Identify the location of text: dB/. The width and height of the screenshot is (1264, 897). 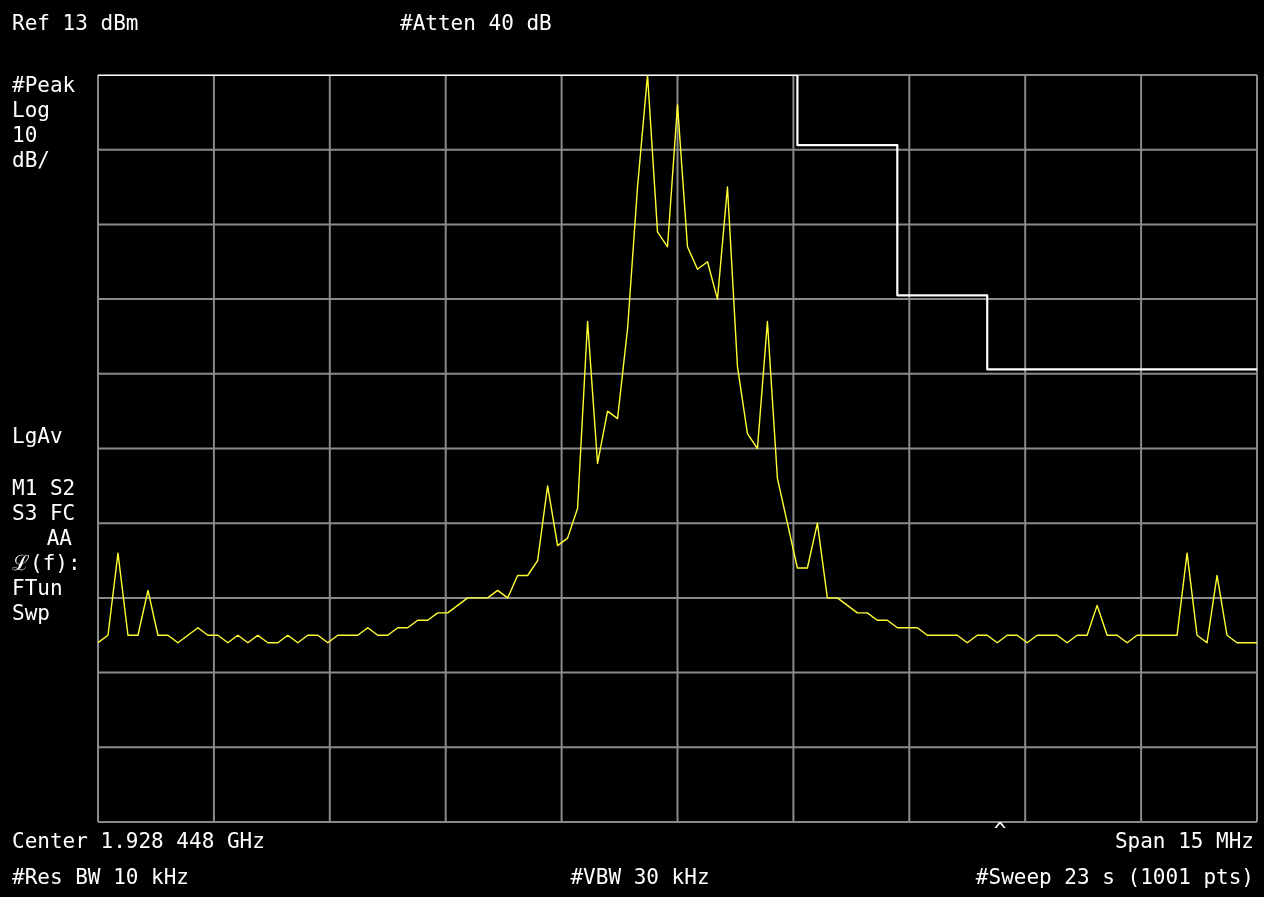
(31, 160).